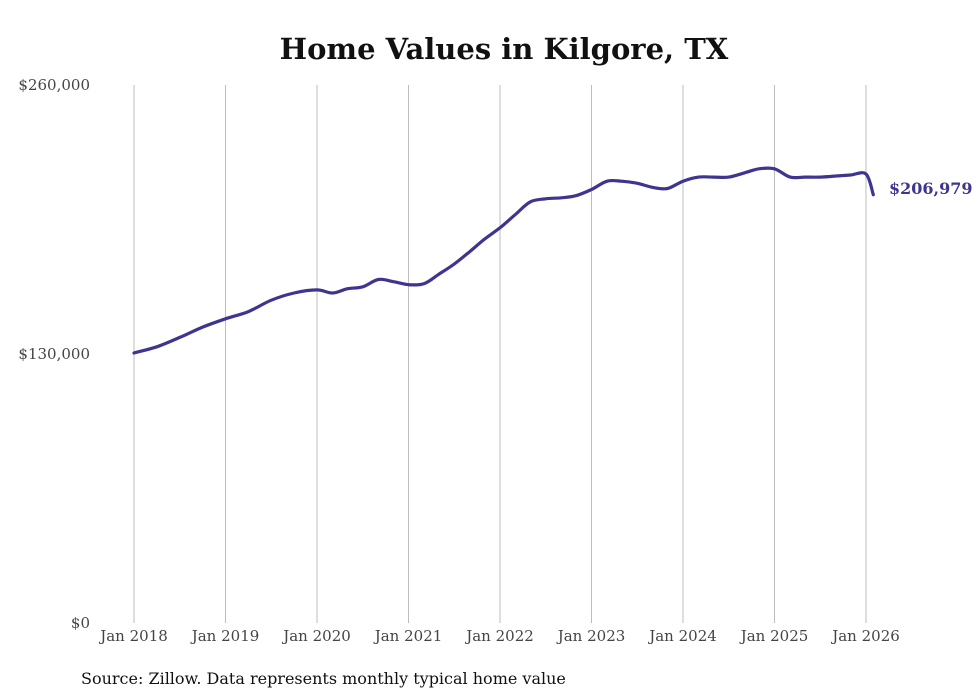 The width and height of the screenshot is (980, 699). Describe the element at coordinates (408, 636) in the screenshot. I see `x-tick-label: Jan 2021` at that location.